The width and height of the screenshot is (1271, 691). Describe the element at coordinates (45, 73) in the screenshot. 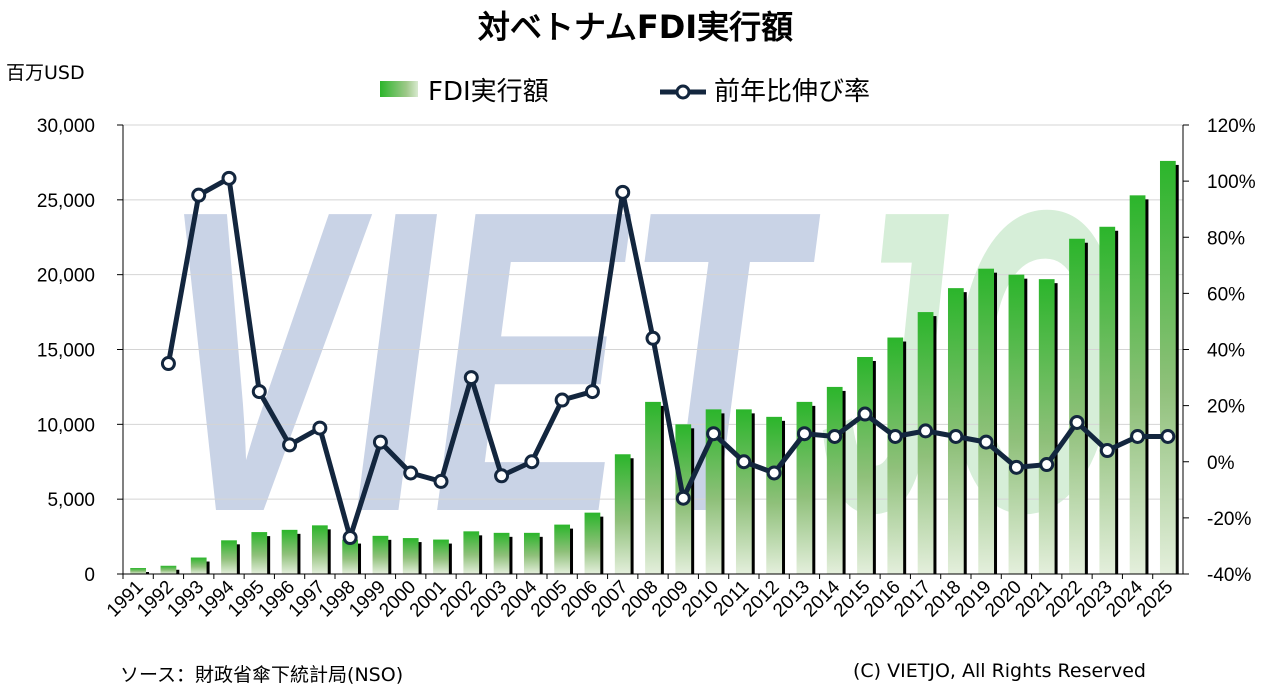

I see `left-axis-unit-label: 百万USD` at that location.